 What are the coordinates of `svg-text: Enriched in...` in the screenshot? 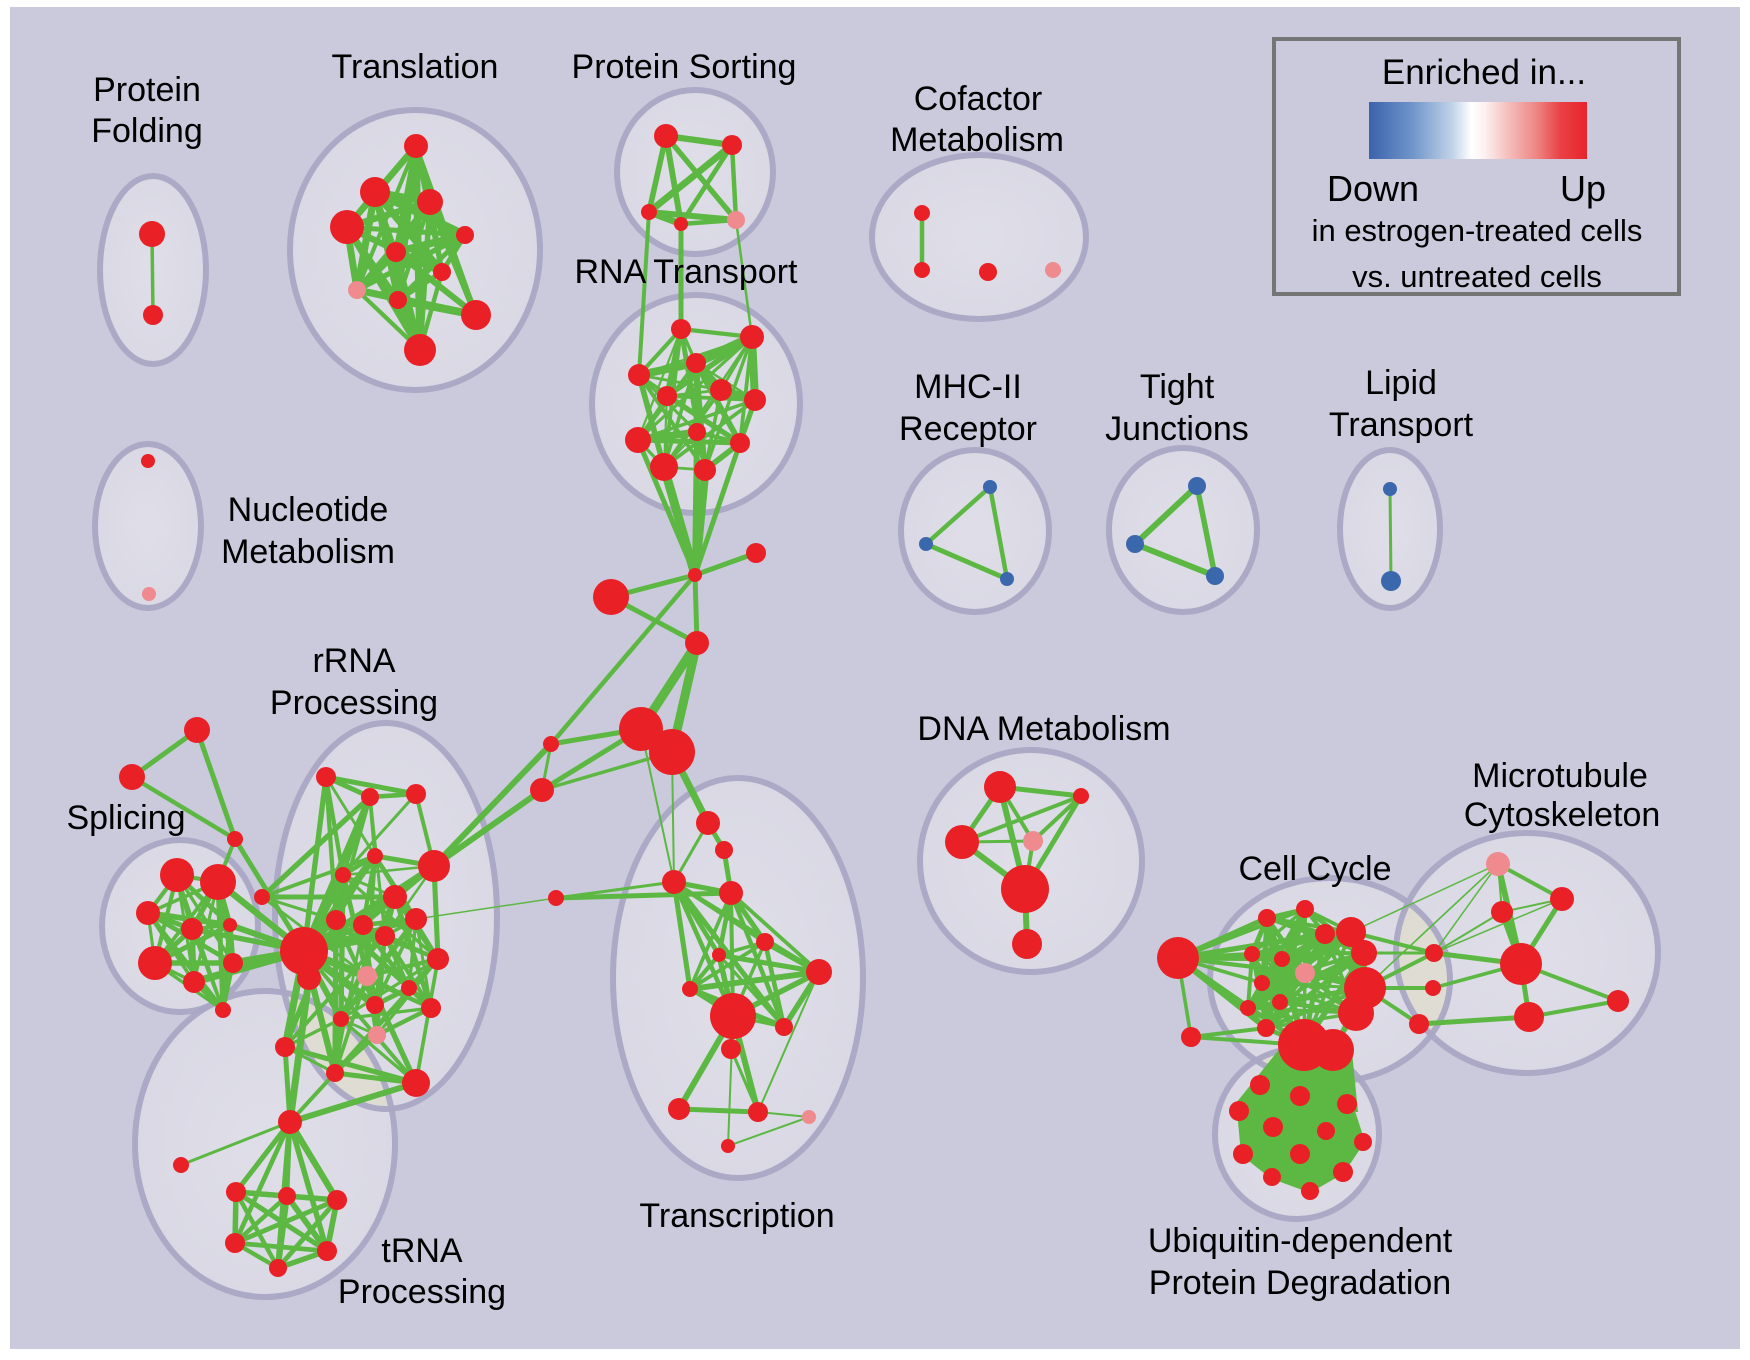 It's located at (1484, 72).